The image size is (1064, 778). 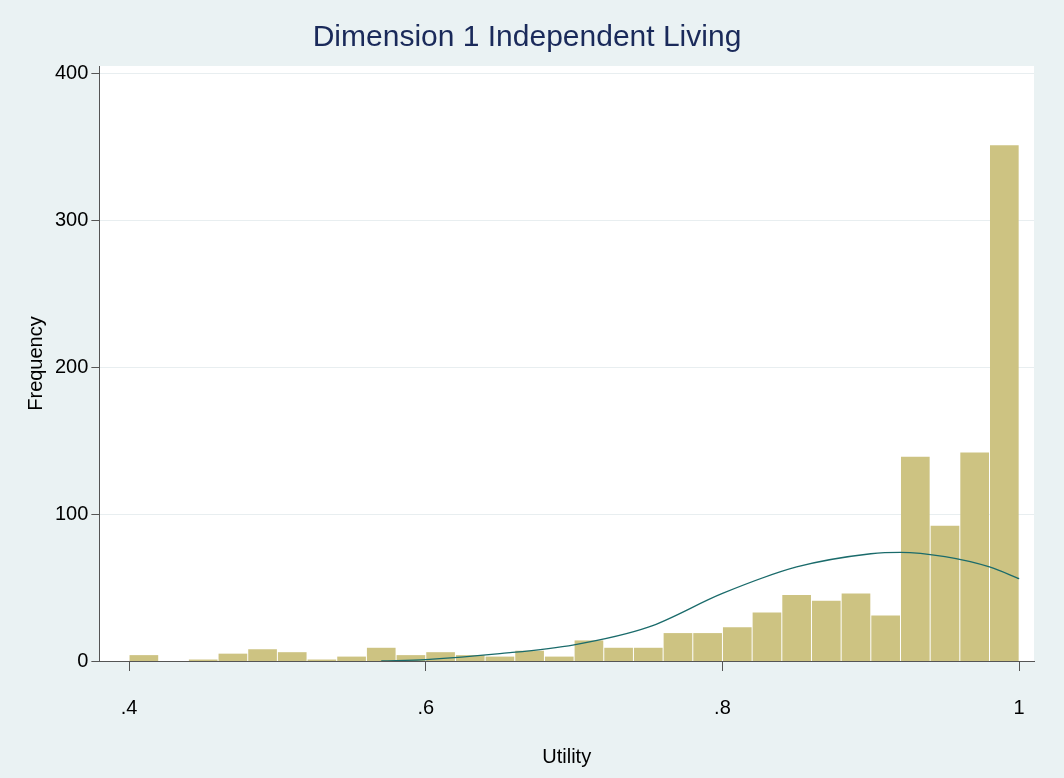 I want to click on y-tick-label: 0, so click(x=83, y=659).